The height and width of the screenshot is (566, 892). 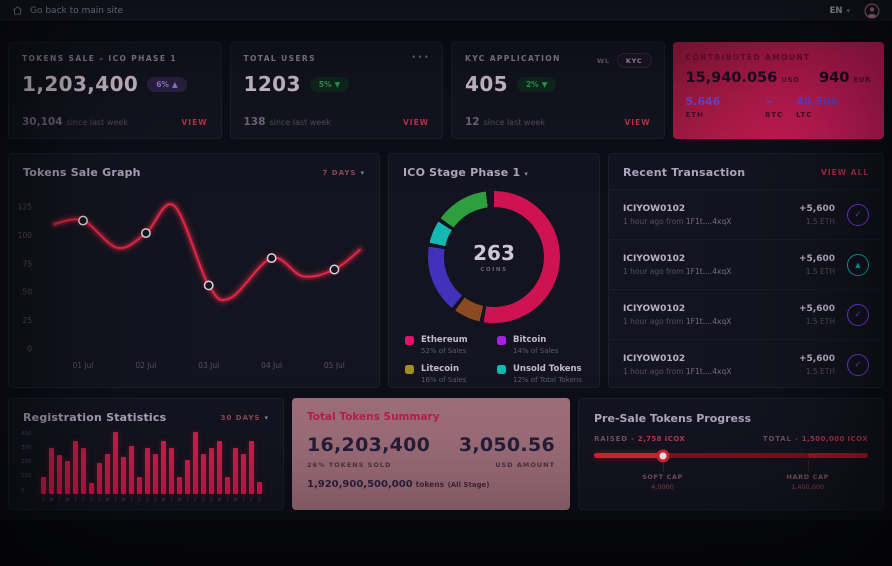 I want to click on ethereum-swatch, so click(x=409, y=340).